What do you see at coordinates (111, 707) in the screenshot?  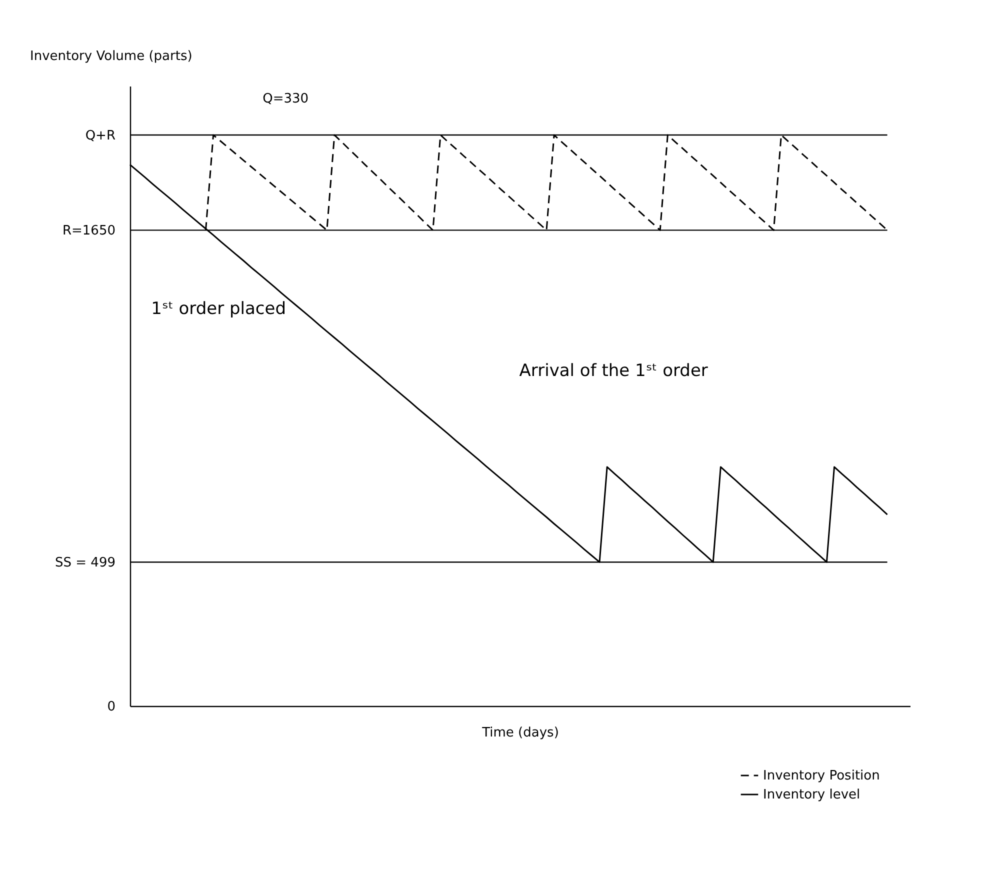 I see `y-tick-label: 0` at bounding box center [111, 707].